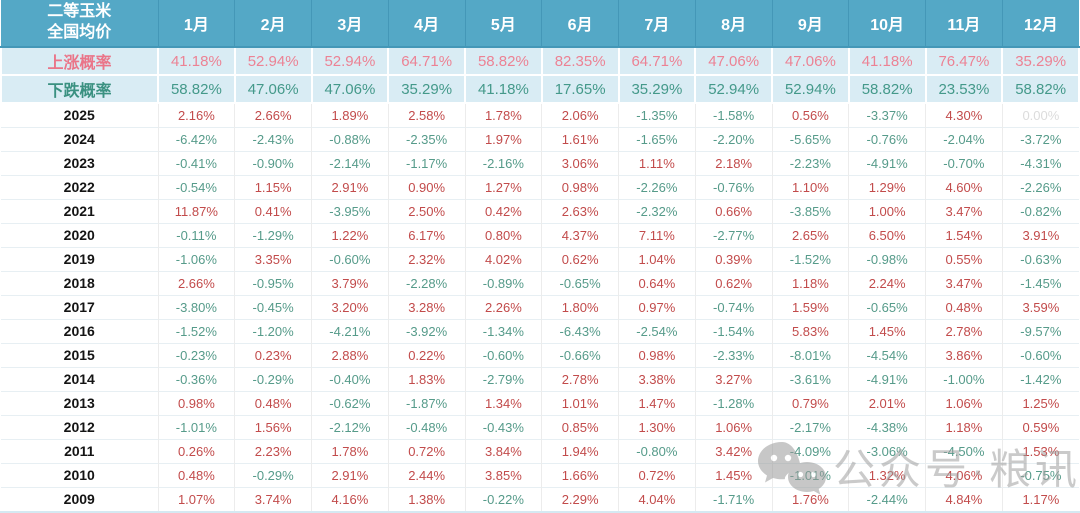 This screenshot has height=513, width=1080. What do you see at coordinates (503, 306) in the screenshot?
I see `value-cell: 2.26%` at bounding box center [503, 306].